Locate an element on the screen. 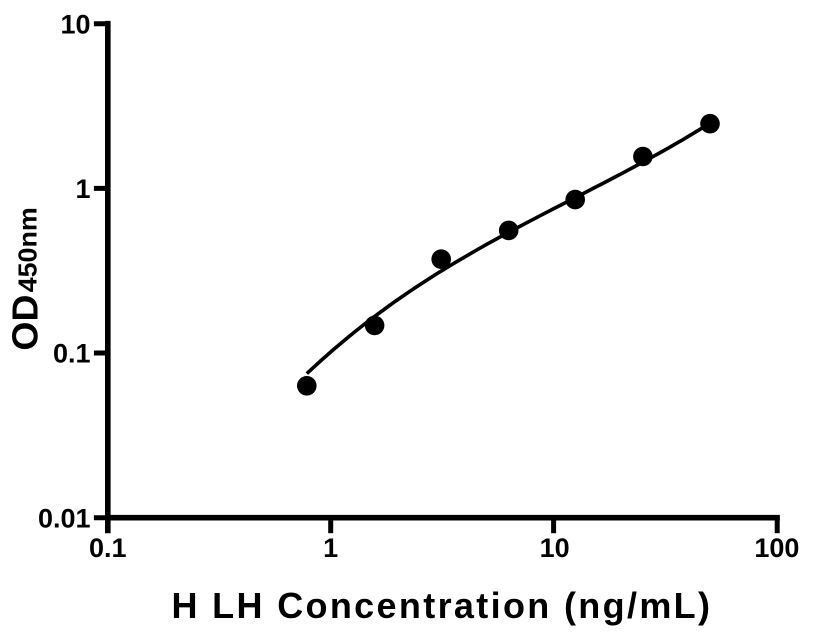  svg-text: OD is located at coordinates (25, 323).